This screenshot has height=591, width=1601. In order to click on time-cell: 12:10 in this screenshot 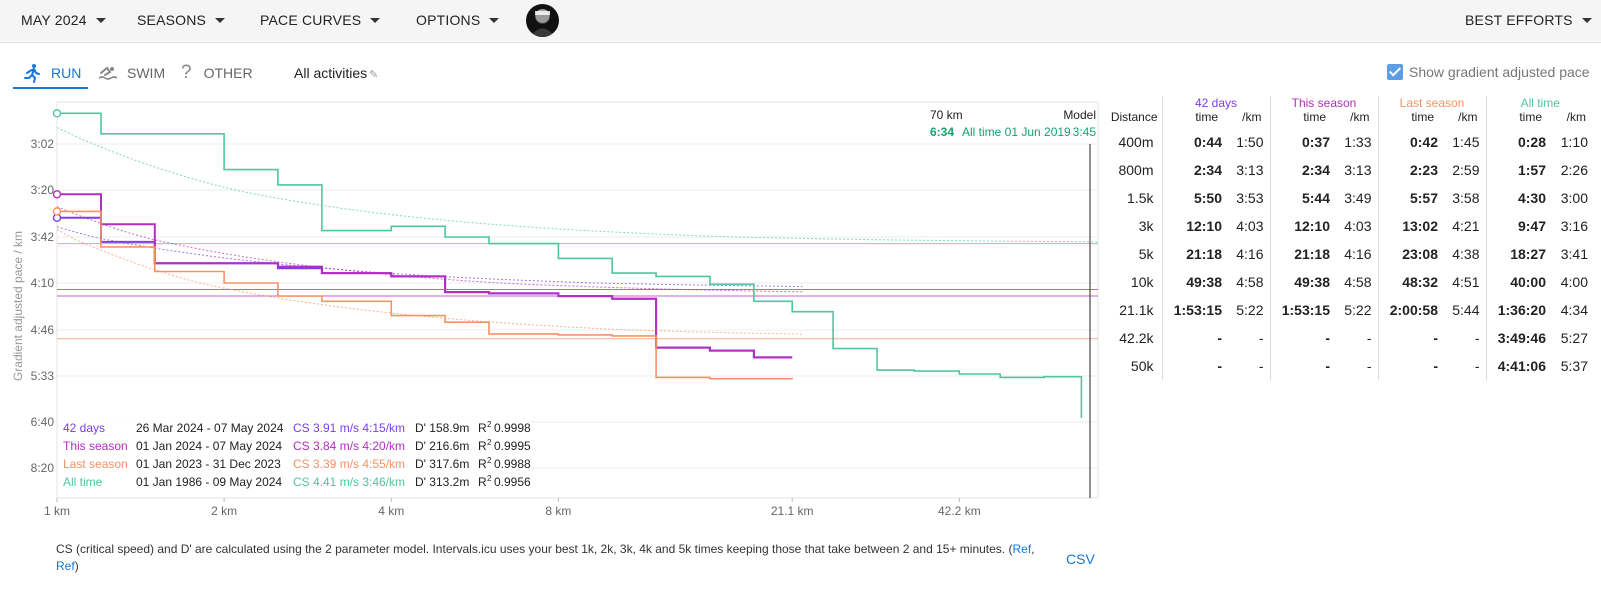, I will do `click(1191, 226)`.